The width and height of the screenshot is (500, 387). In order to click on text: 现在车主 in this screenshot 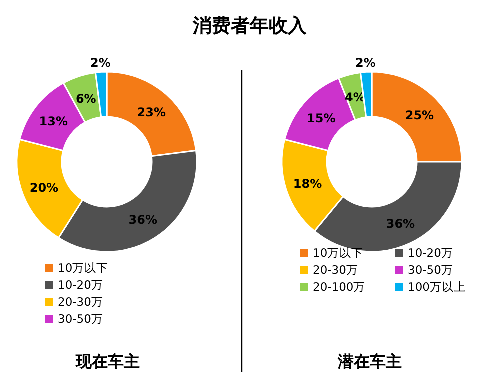, I will do `click(107, 361)`.